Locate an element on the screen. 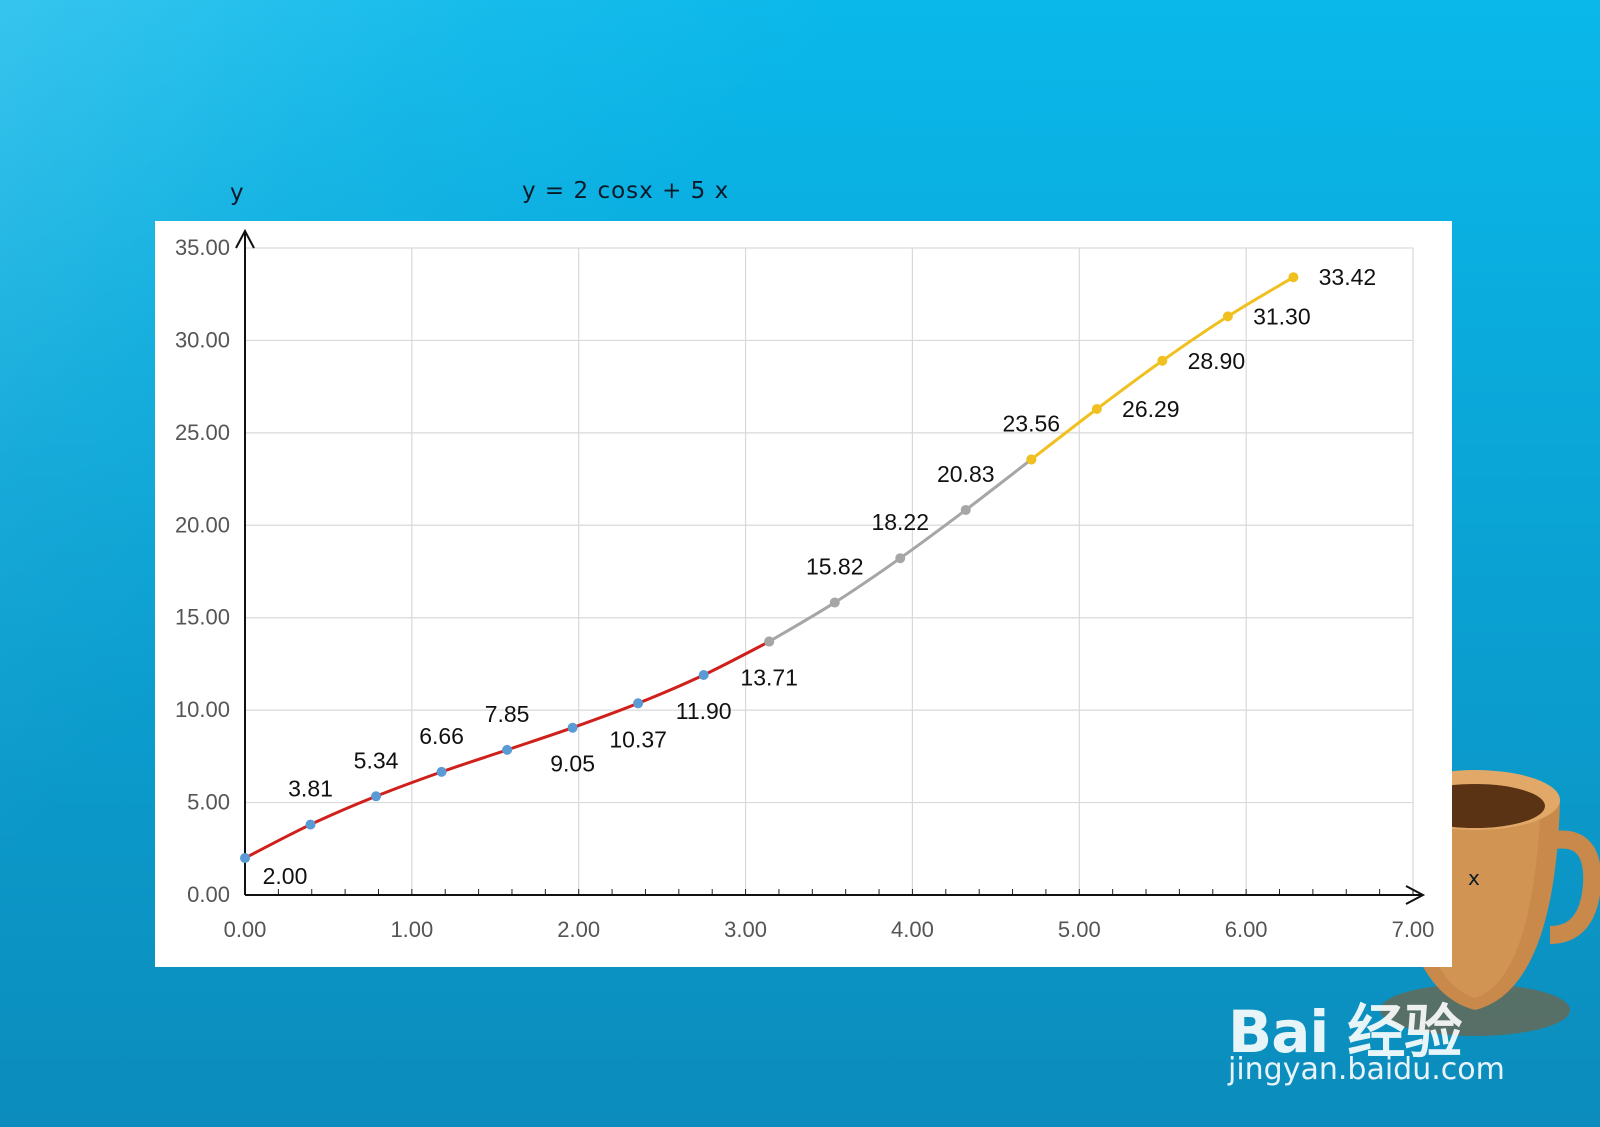 The image size is (1600, 1127). data-label: 31.30 is located at coordinates (1282, 316).